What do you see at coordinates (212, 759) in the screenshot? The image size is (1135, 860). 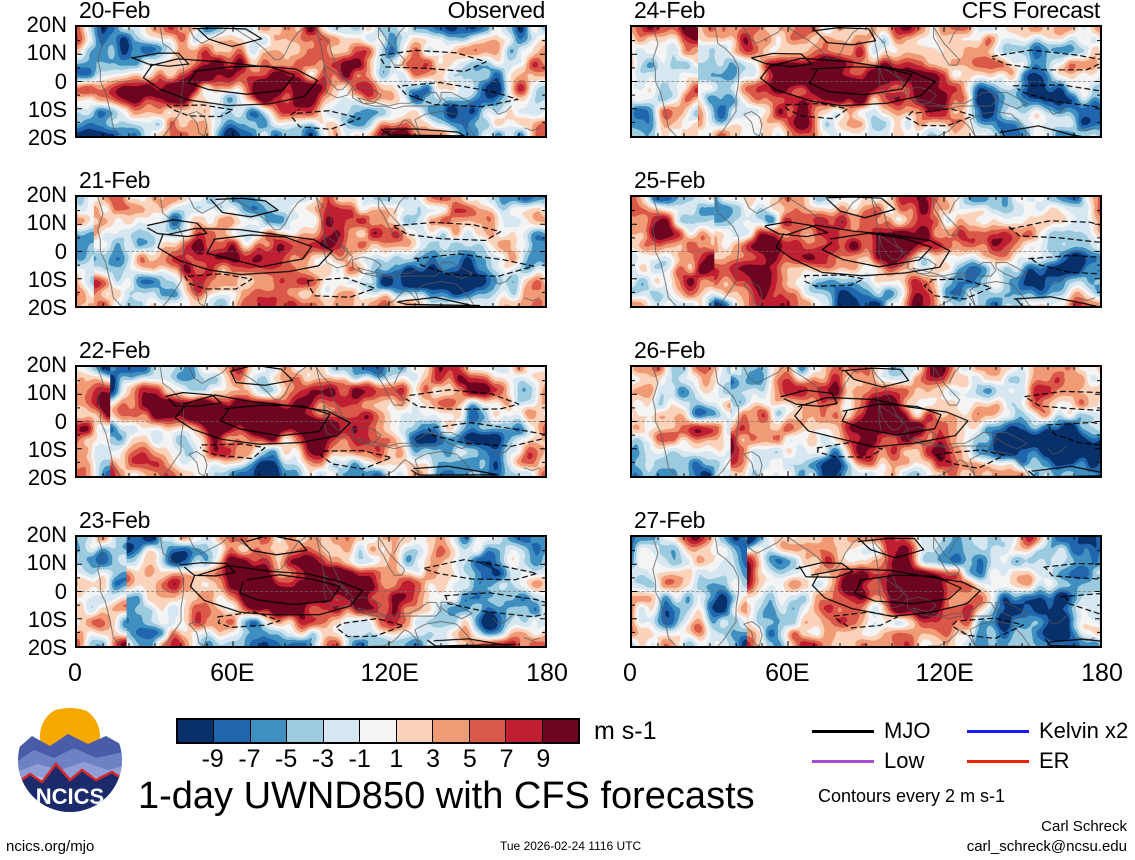 I see `colorbar-tick-label: -9` at bounding box center [212, 759].